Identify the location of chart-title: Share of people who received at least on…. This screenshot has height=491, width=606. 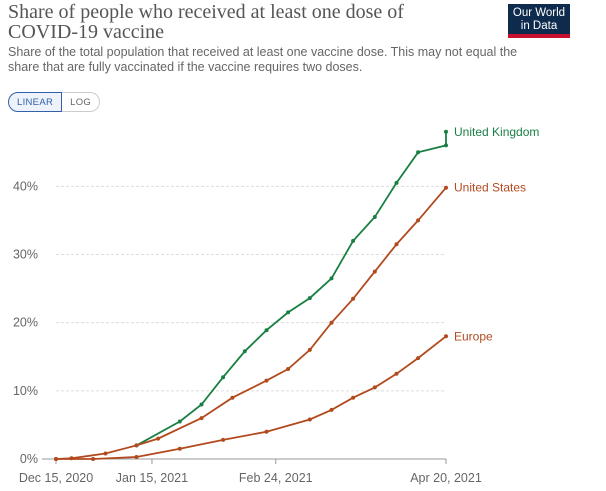
(206, 22).